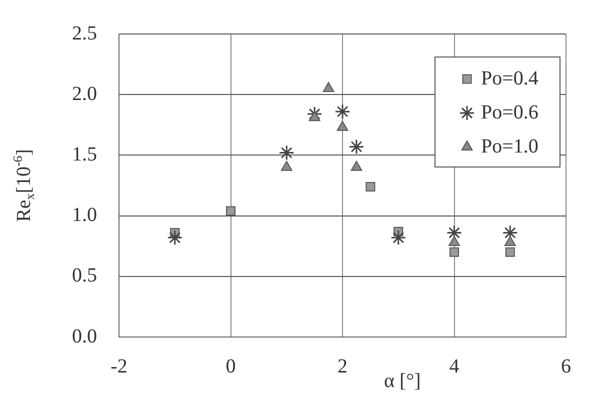 The image size is (589, 401). Describe the element at coordinates (509, 78) in the screenshot. I see `legend-label: Po=0.4` at that location.